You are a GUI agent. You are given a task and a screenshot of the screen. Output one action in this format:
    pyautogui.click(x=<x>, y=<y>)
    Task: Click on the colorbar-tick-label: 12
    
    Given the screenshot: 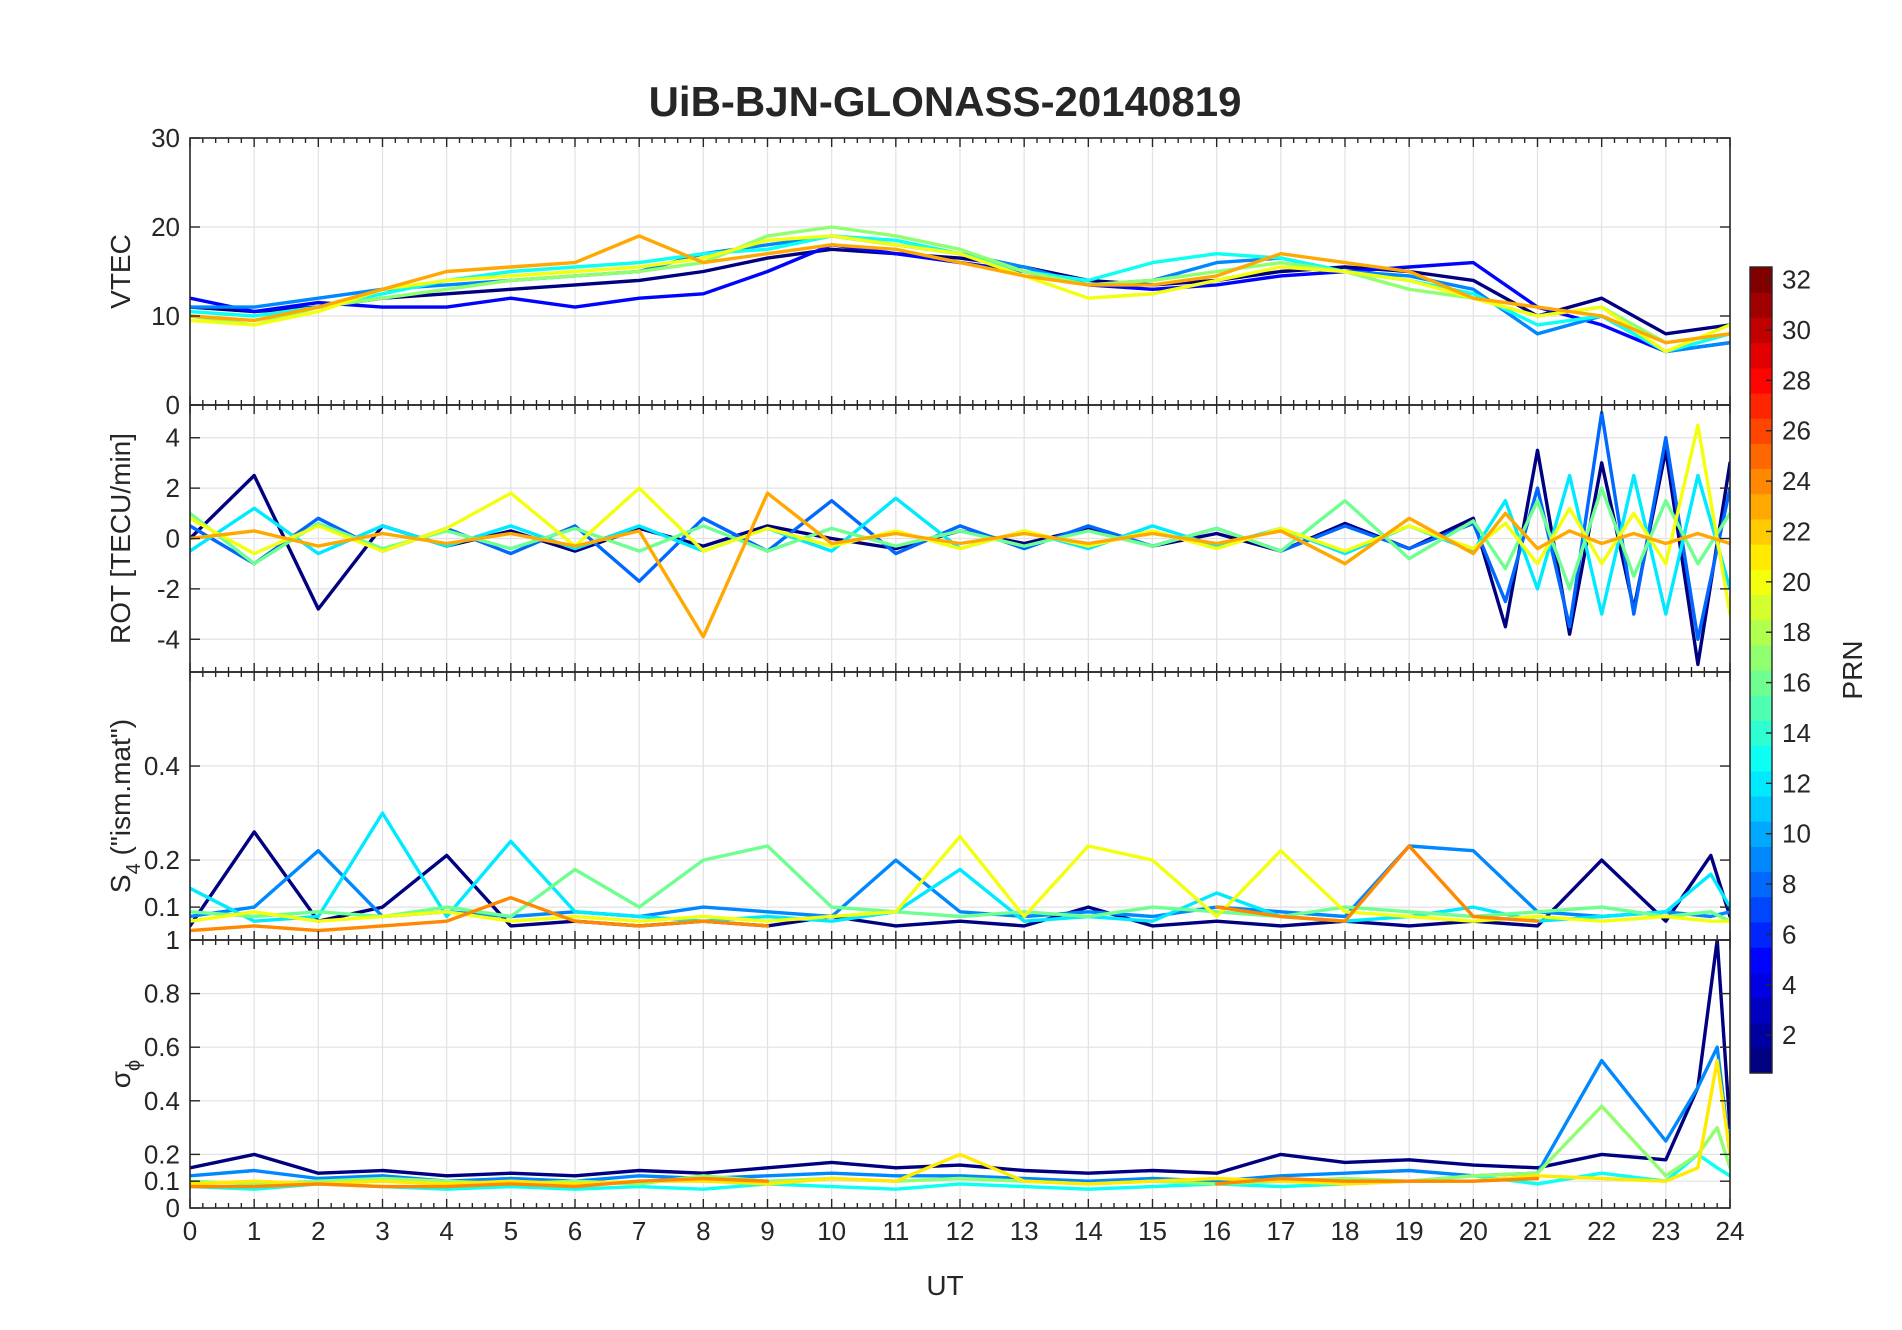 What is the action you would take?
    pyautogui.click(x=1796, y=783)
    